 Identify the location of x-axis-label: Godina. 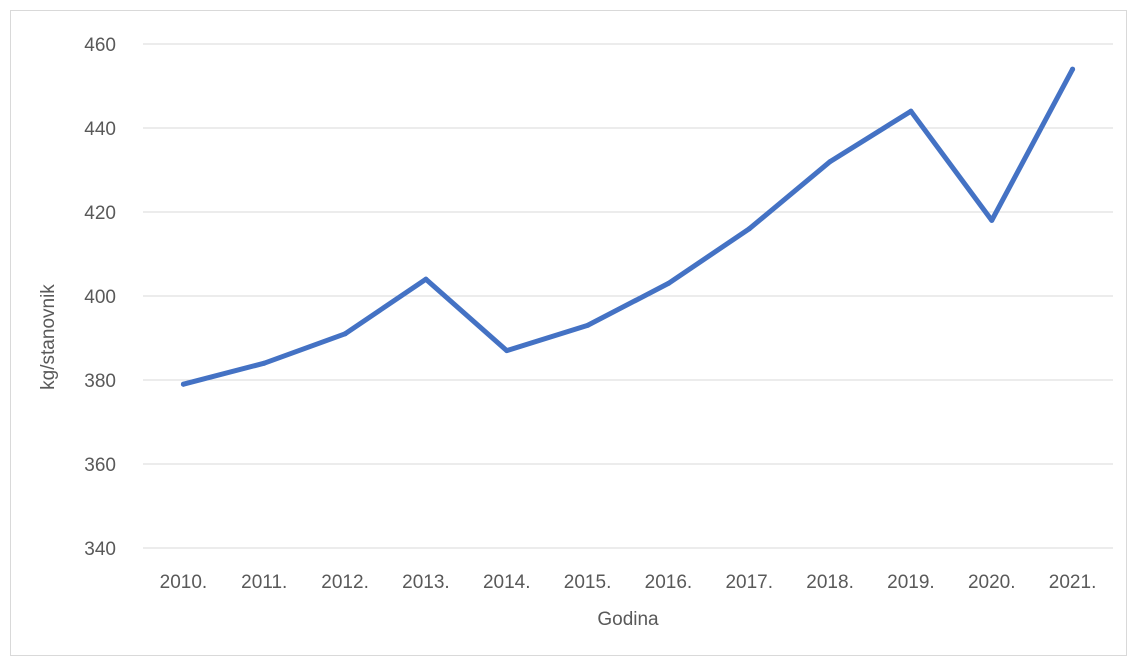
(628, 619).